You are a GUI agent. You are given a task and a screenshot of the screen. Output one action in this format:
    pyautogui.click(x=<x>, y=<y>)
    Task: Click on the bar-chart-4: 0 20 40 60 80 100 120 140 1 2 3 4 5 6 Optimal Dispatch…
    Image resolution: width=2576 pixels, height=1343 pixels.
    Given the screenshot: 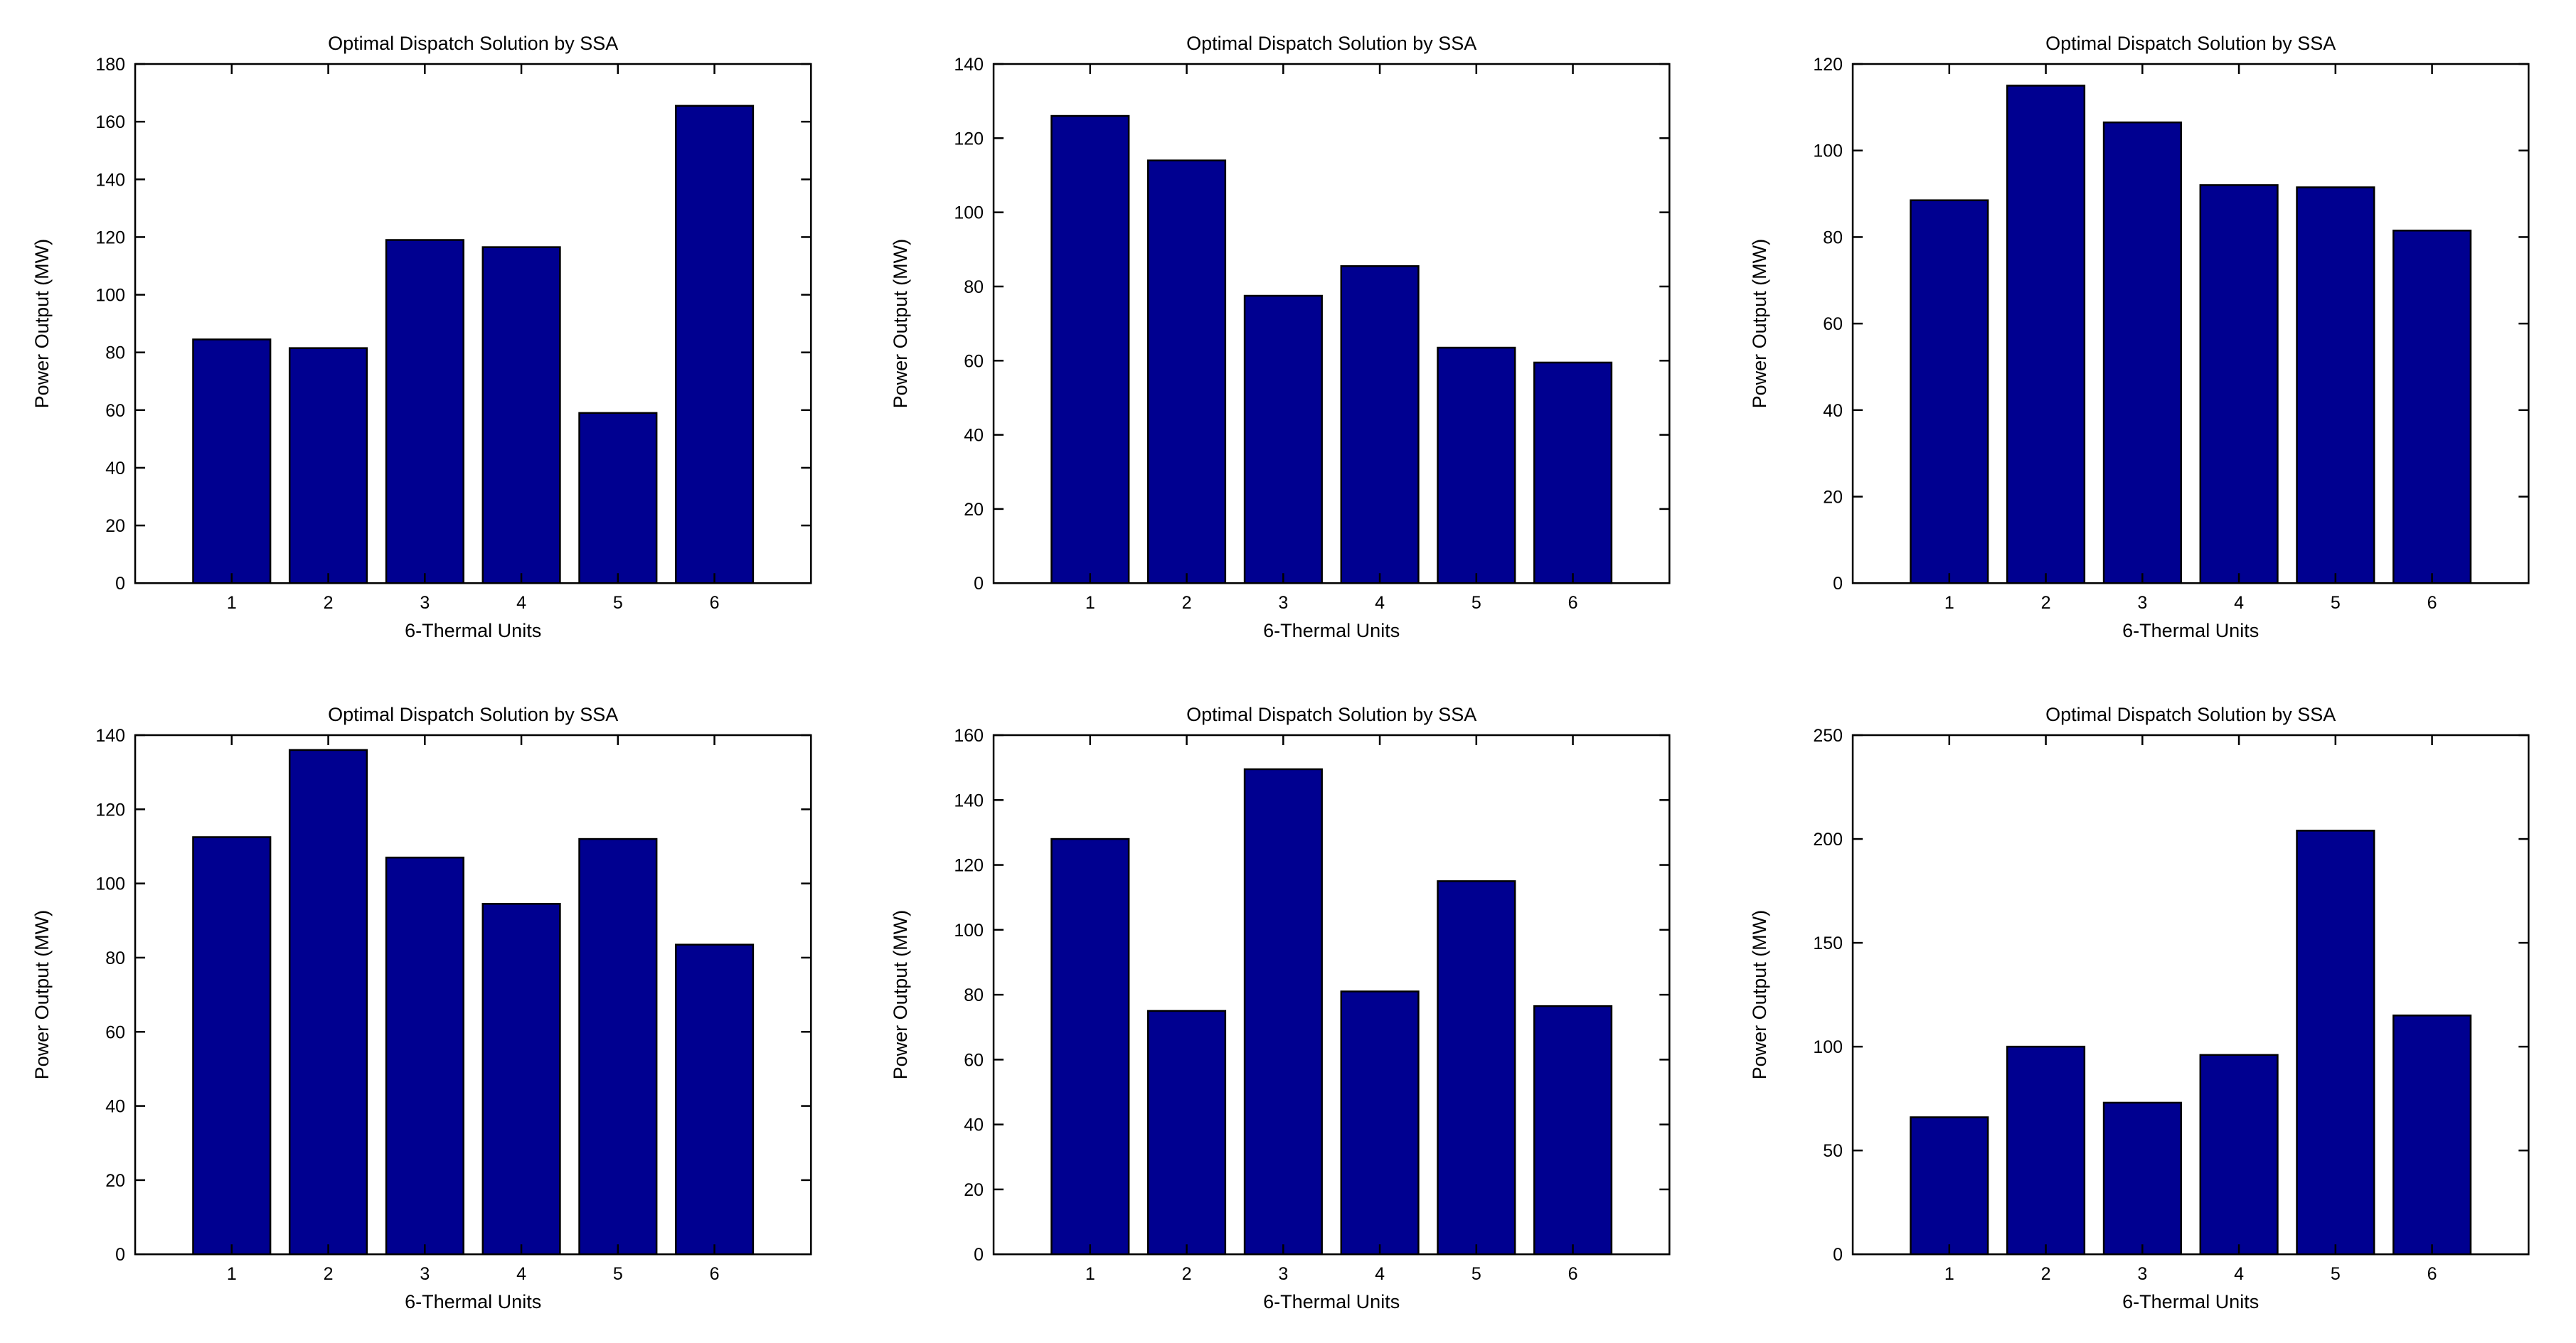 What is the action you would take?
    pyautogui.click(x=421, y=1009)
    